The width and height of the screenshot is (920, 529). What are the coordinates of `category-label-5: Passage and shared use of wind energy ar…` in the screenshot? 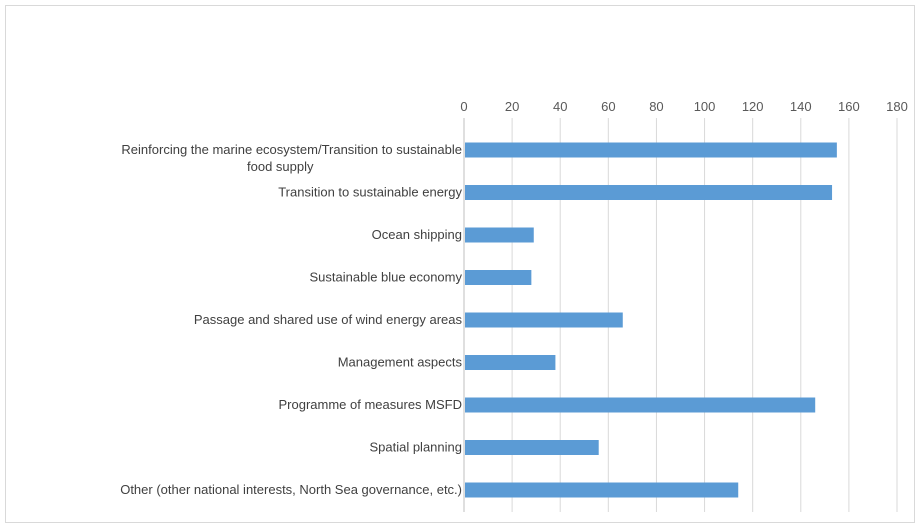 It's located at (328, 319).